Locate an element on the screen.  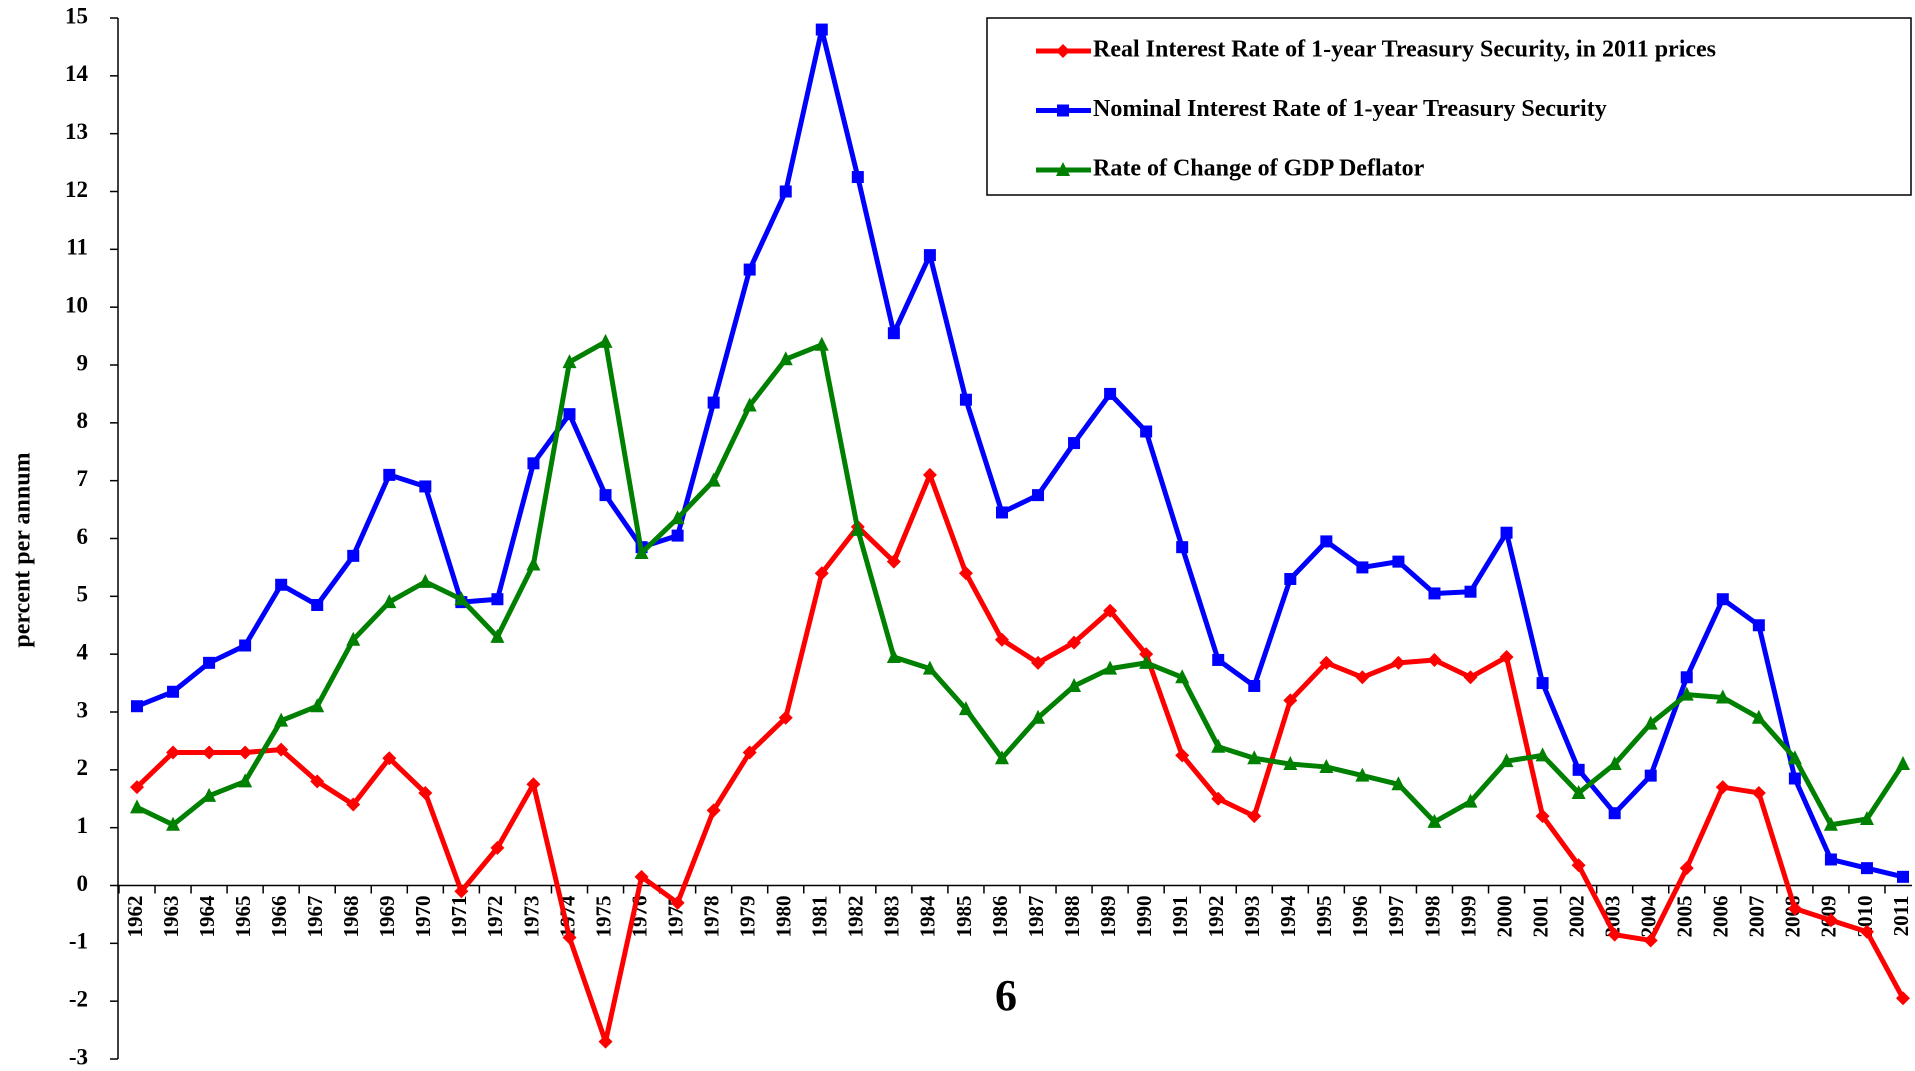
x-tick-label: 1968 is located at coordinates (351, 917).